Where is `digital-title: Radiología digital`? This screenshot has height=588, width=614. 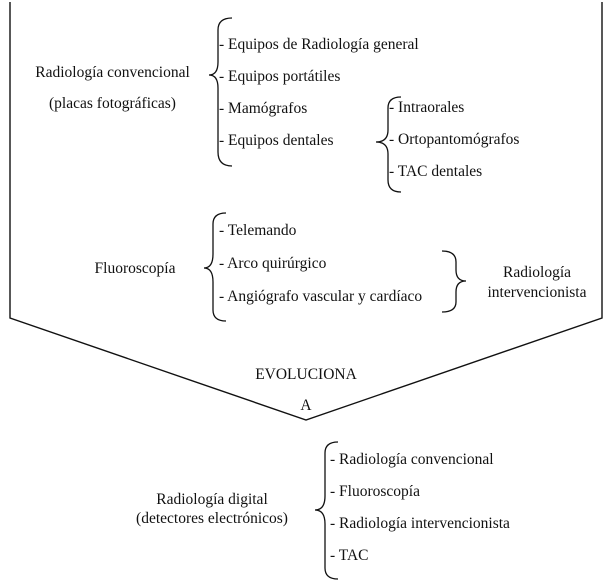 digital-title: Radiología digital is located at coordinates (212, 499).